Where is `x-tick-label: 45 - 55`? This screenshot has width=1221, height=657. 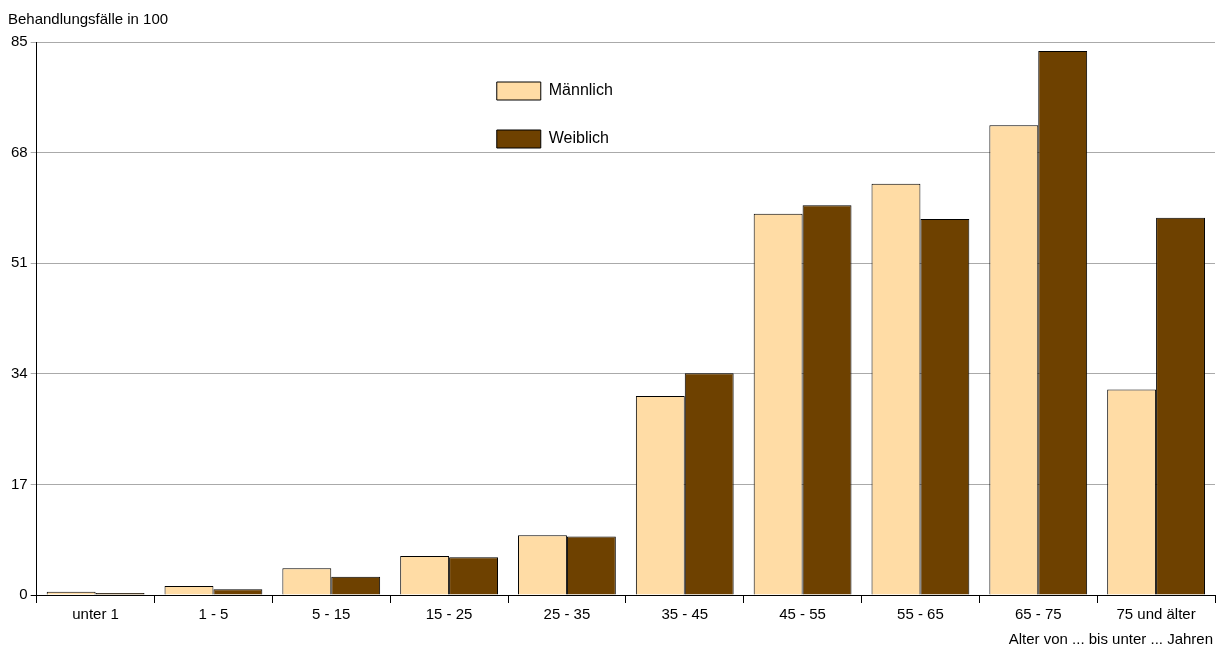 x-tick-label: 45 - 55 is located at coordinates (802, 614).